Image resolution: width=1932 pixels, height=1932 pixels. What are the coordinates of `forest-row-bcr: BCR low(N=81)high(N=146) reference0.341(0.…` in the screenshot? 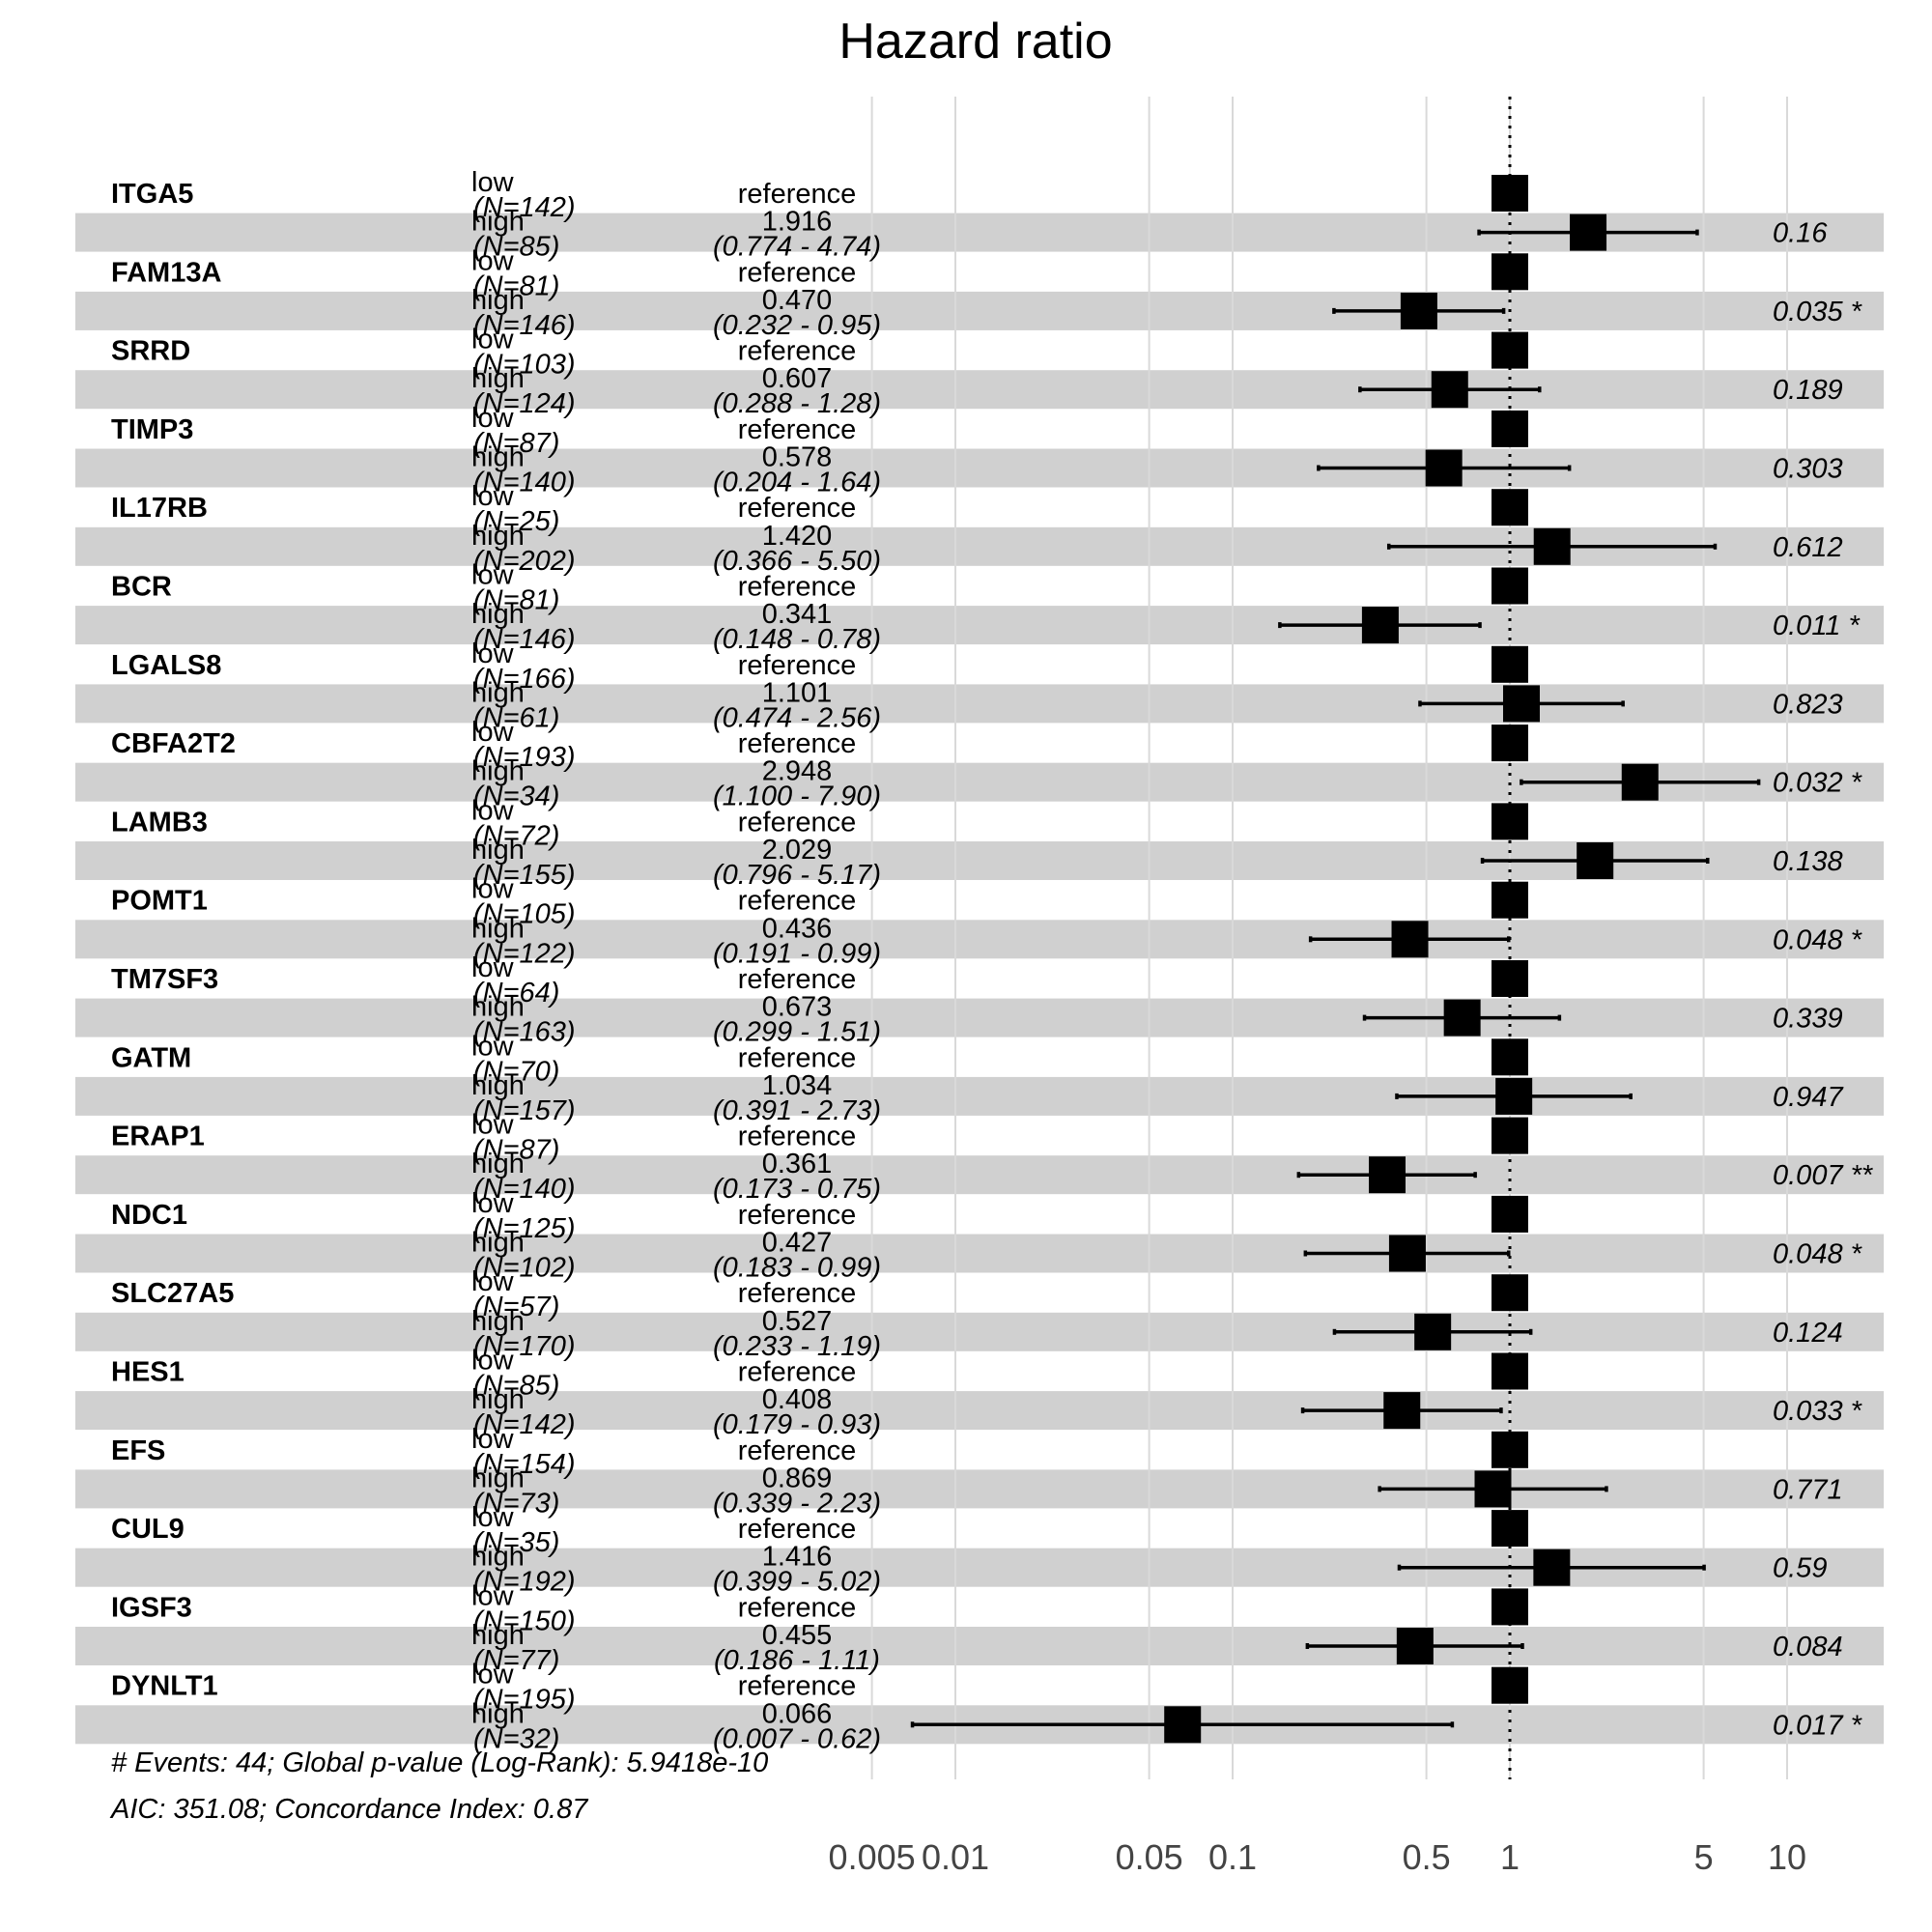 It's located at (986, 608).